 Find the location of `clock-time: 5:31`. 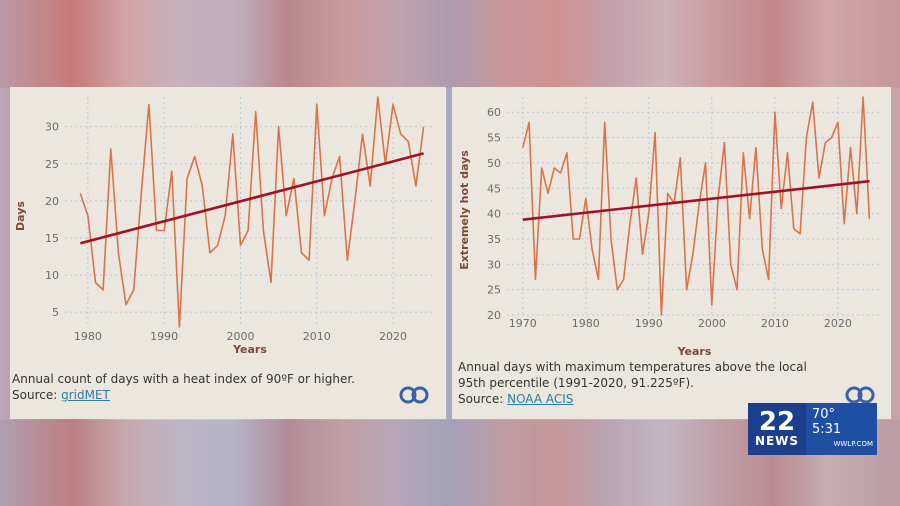

clock-time: 5:31 is located at coordinates (827, 429).